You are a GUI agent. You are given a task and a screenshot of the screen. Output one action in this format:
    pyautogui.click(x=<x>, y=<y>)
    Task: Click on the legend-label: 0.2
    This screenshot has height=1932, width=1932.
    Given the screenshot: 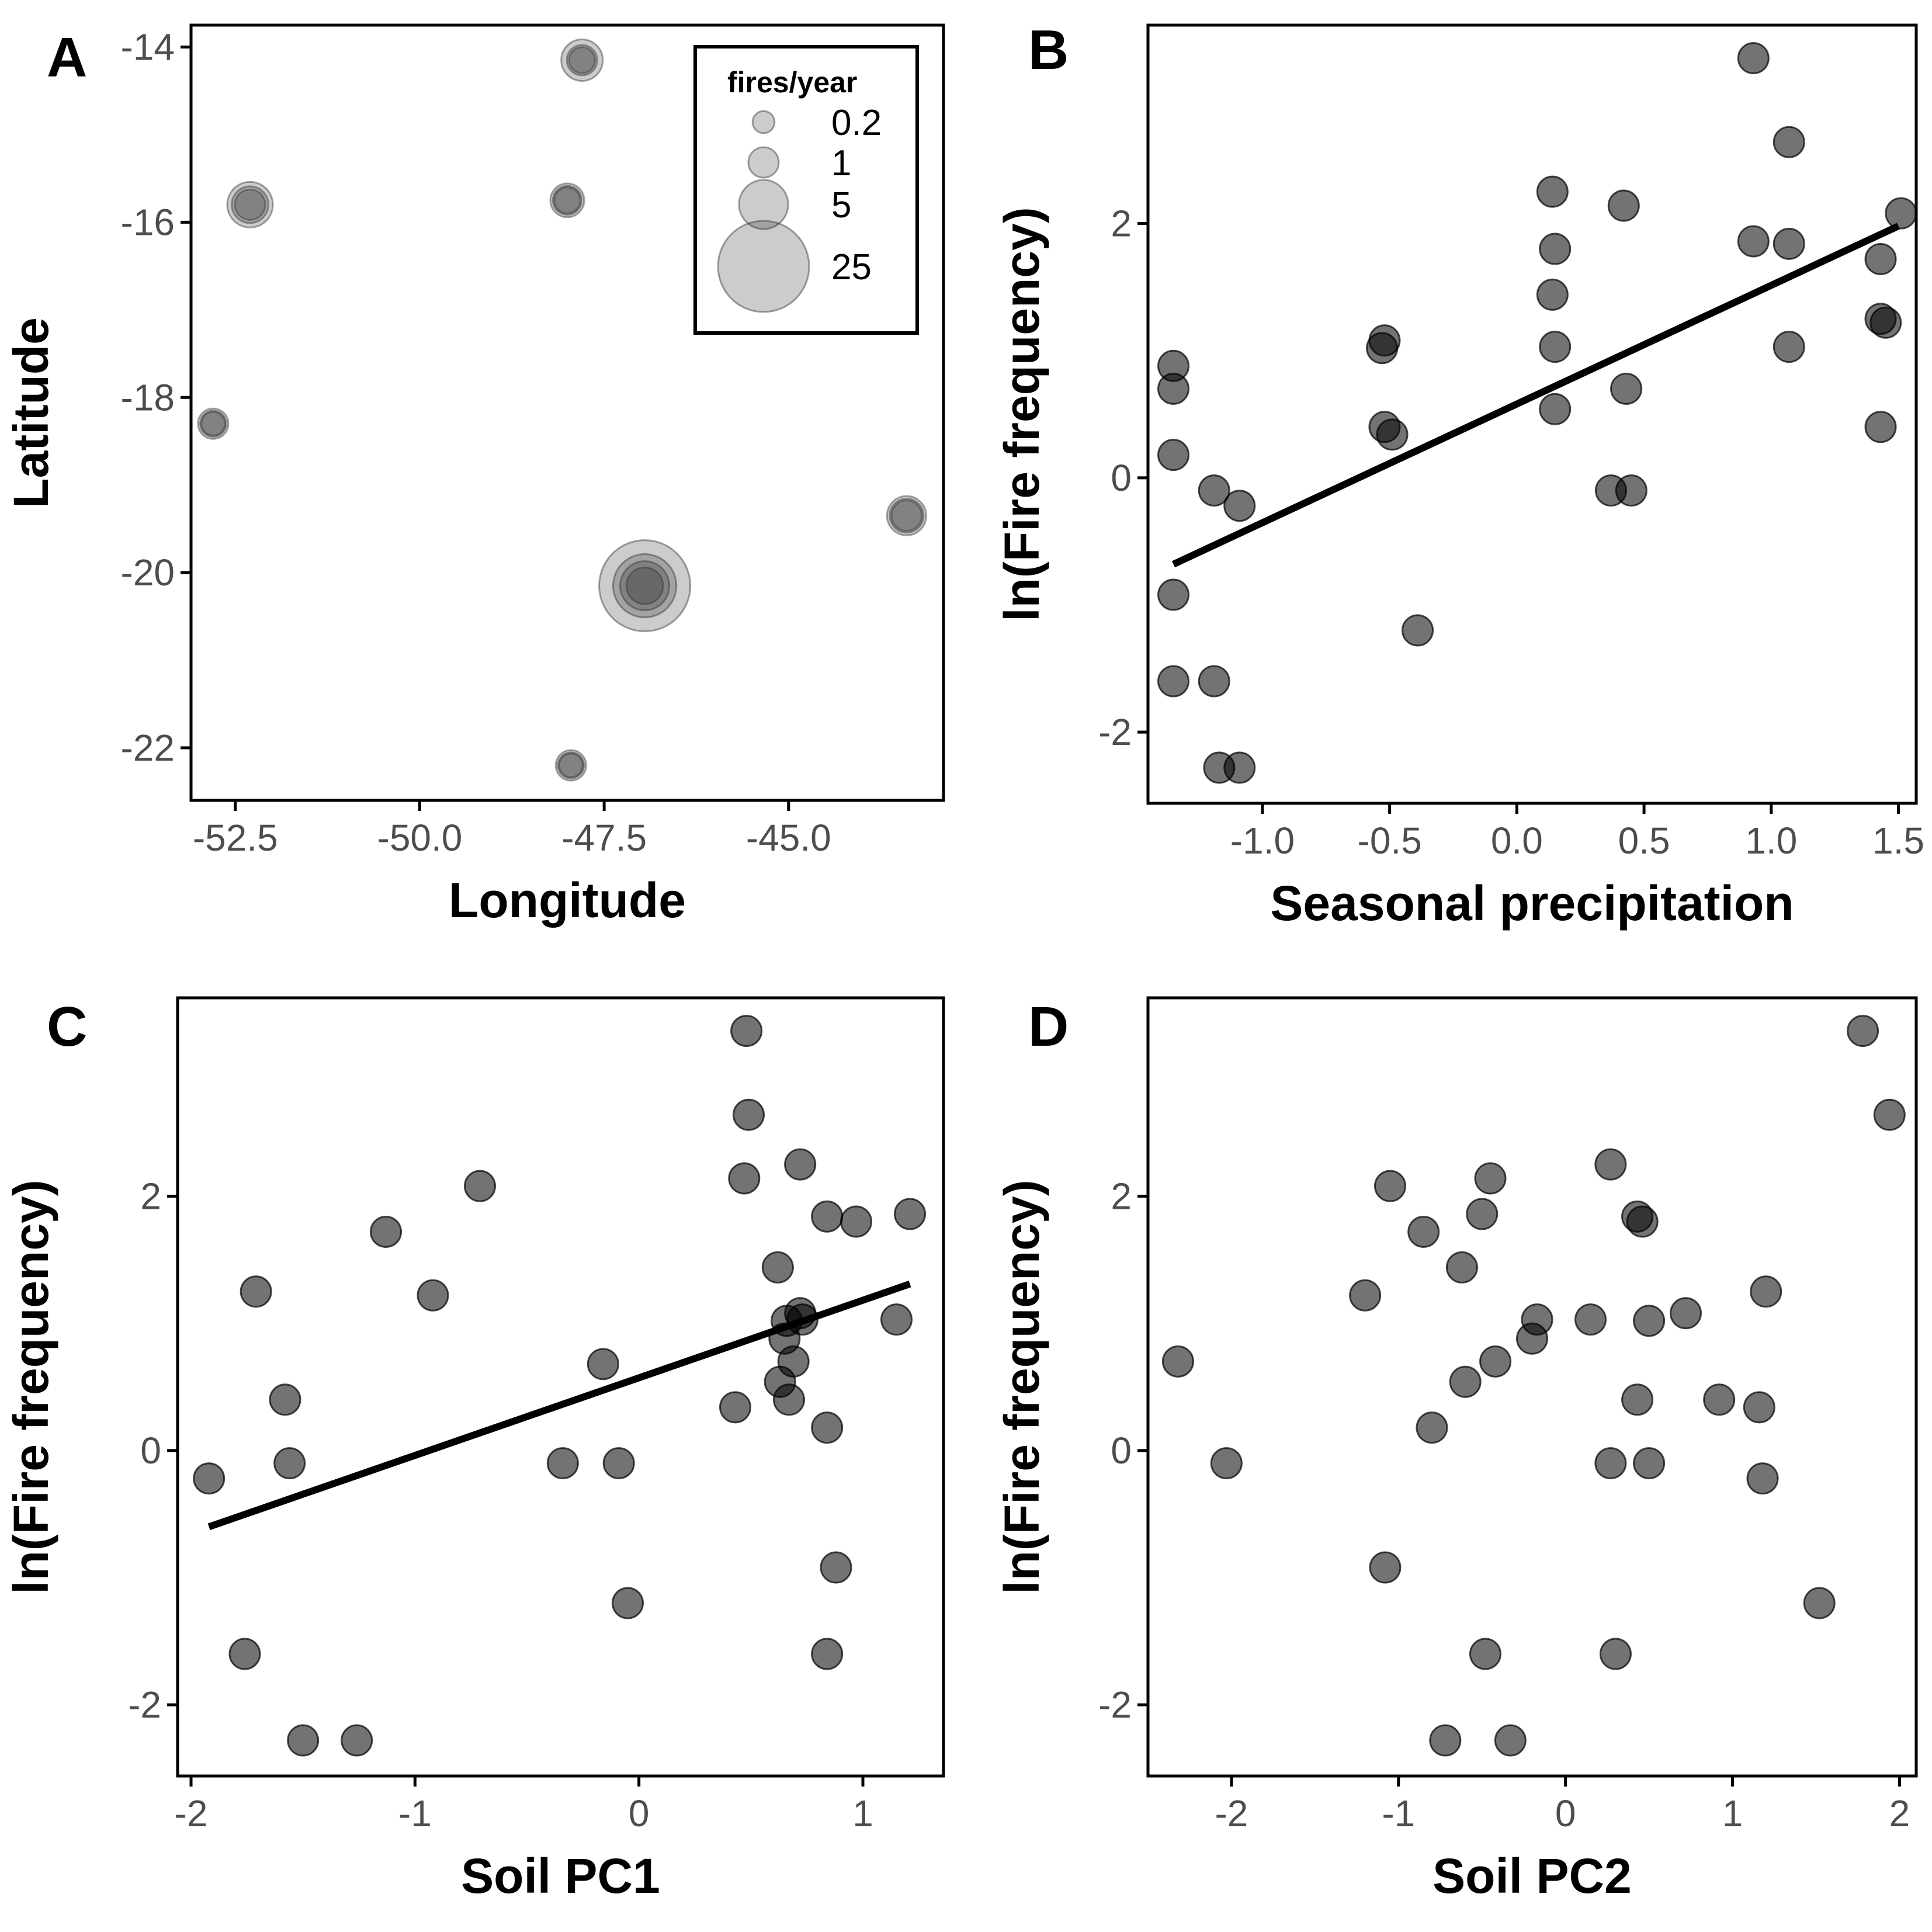 What is the action you would take?
    pyautogui.click(x=856, y=123)
    